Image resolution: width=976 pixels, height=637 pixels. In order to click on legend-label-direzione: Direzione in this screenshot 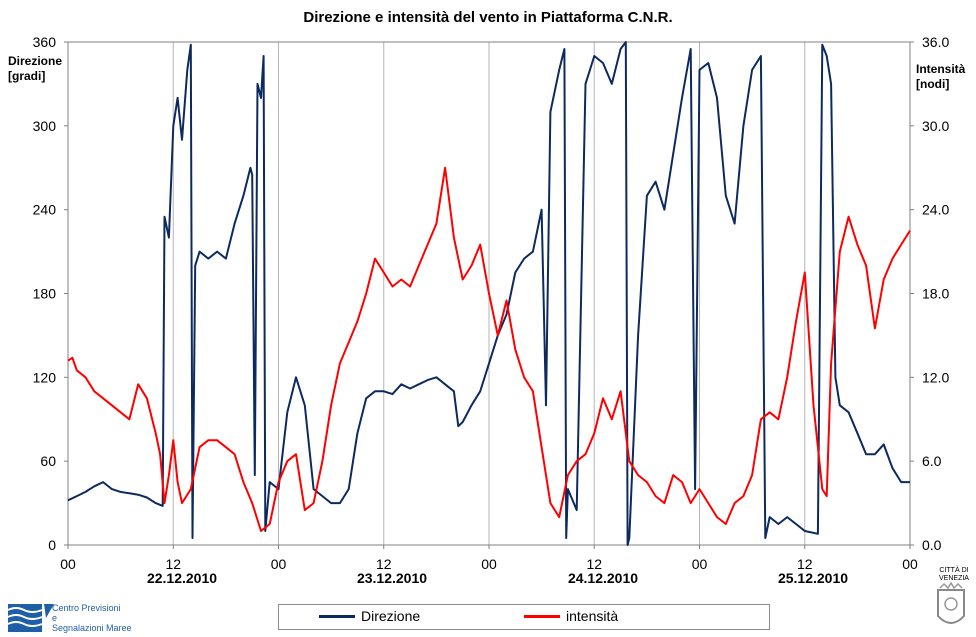, I will do `click(391, 616)`.